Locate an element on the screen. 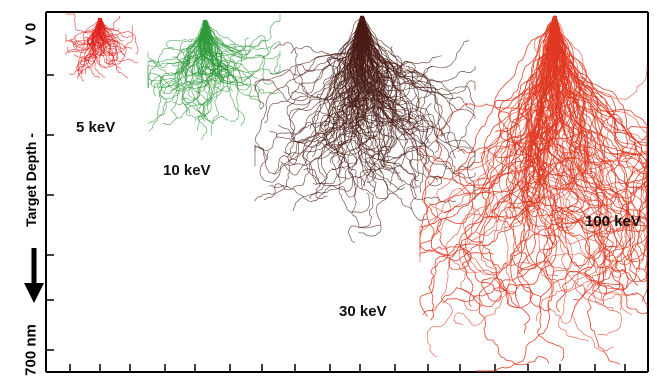 This screenshot has width=657, height=385. depth-arrow-icon is located at coordinates (34, 275).